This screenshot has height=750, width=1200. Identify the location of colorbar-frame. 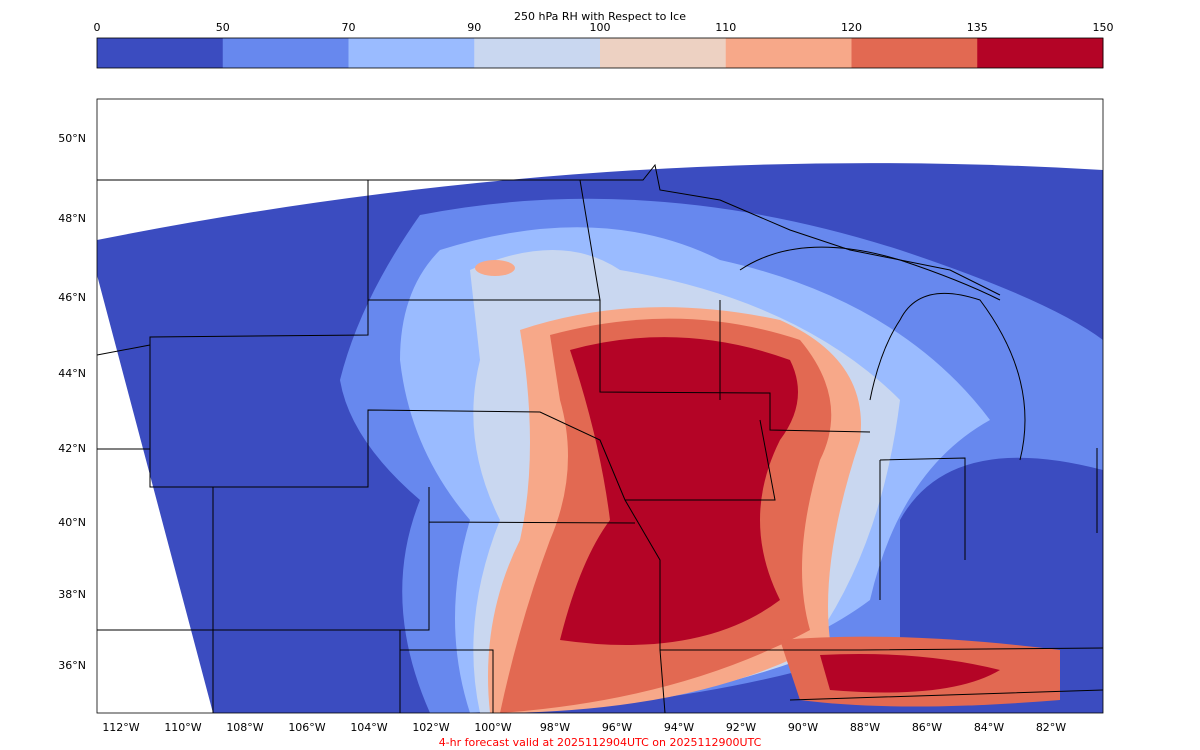
(600, 53).